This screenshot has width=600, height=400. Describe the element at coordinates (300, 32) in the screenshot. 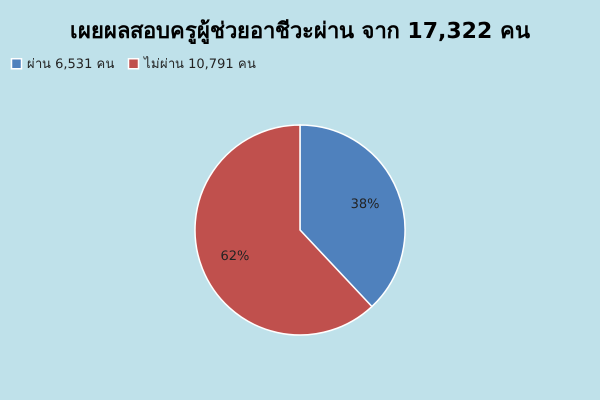

I see `chart-title: เผยผลสอบครูผู้ช่วยอาชีวะผ่าน จาก 17,322 คน` at that location.